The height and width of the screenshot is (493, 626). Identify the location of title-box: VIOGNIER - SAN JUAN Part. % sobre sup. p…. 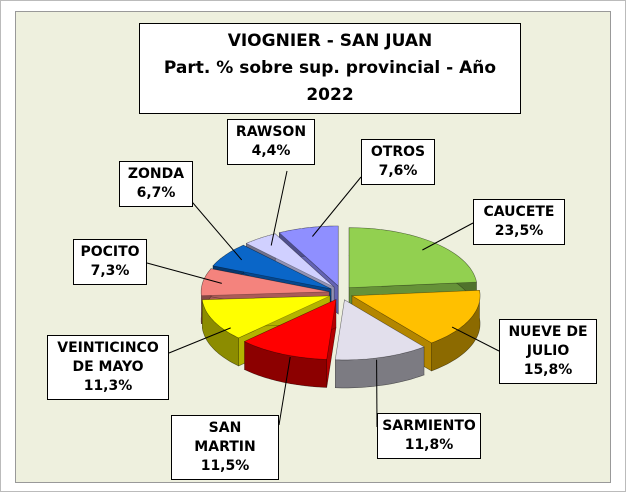
(330, 68).